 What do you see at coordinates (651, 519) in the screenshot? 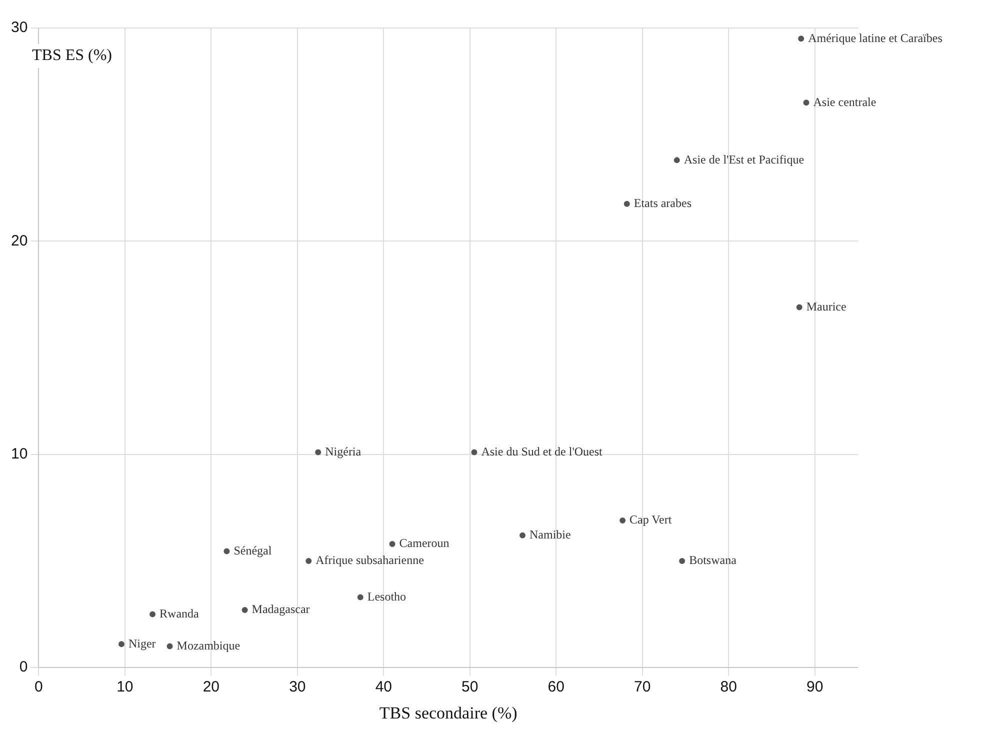
I see `annotation: Cap Vert` at bounding box center [651, 519].